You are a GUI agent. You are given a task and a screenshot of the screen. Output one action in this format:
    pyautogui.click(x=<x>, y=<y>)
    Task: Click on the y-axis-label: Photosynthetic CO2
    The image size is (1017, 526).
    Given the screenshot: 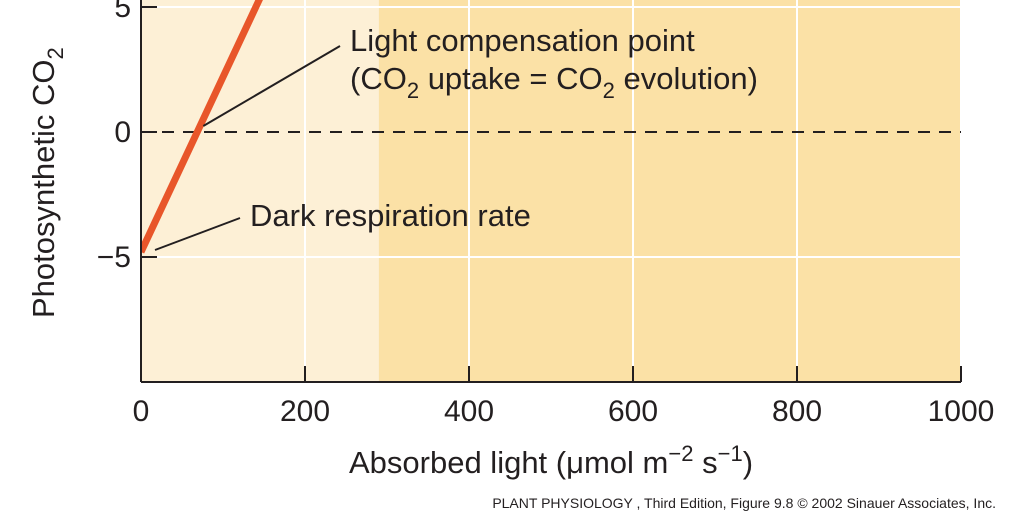 What is the action you would take?
    pyautogui.click(x=47, y=182)
    